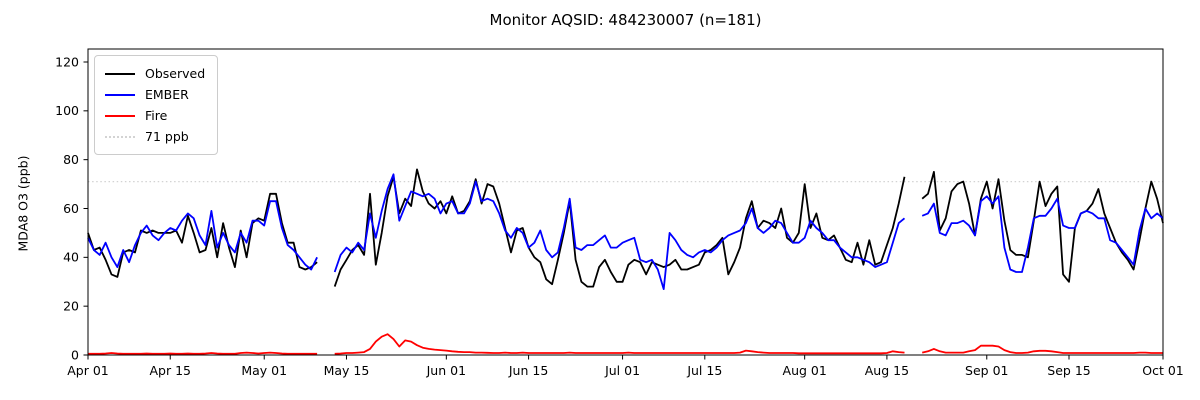  I want to click on ember-line-swatch, so click(120, 94).